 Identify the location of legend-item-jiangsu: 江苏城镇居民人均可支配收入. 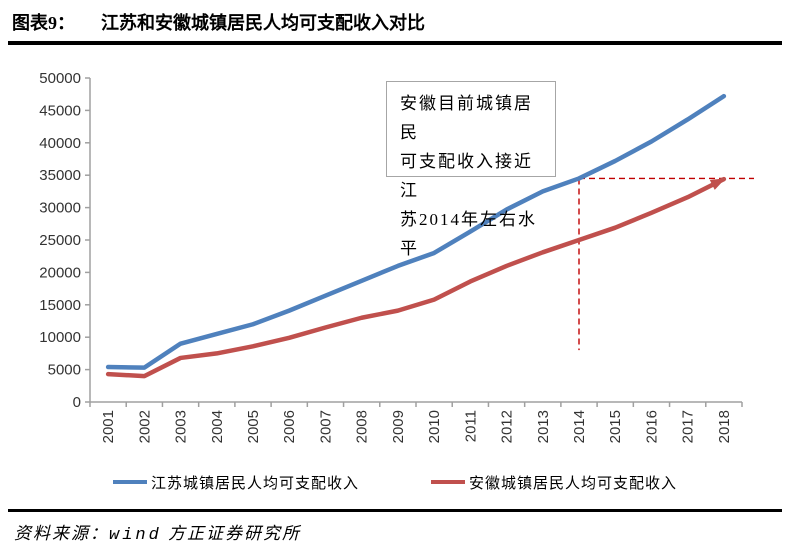
(235, 482).